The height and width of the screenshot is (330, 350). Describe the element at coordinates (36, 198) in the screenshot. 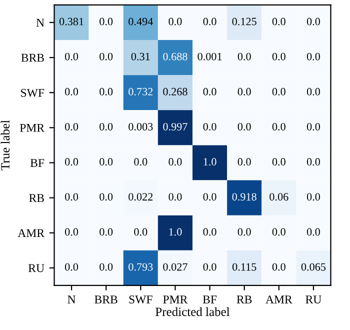

I see `y-tick-label: RB` at that location.